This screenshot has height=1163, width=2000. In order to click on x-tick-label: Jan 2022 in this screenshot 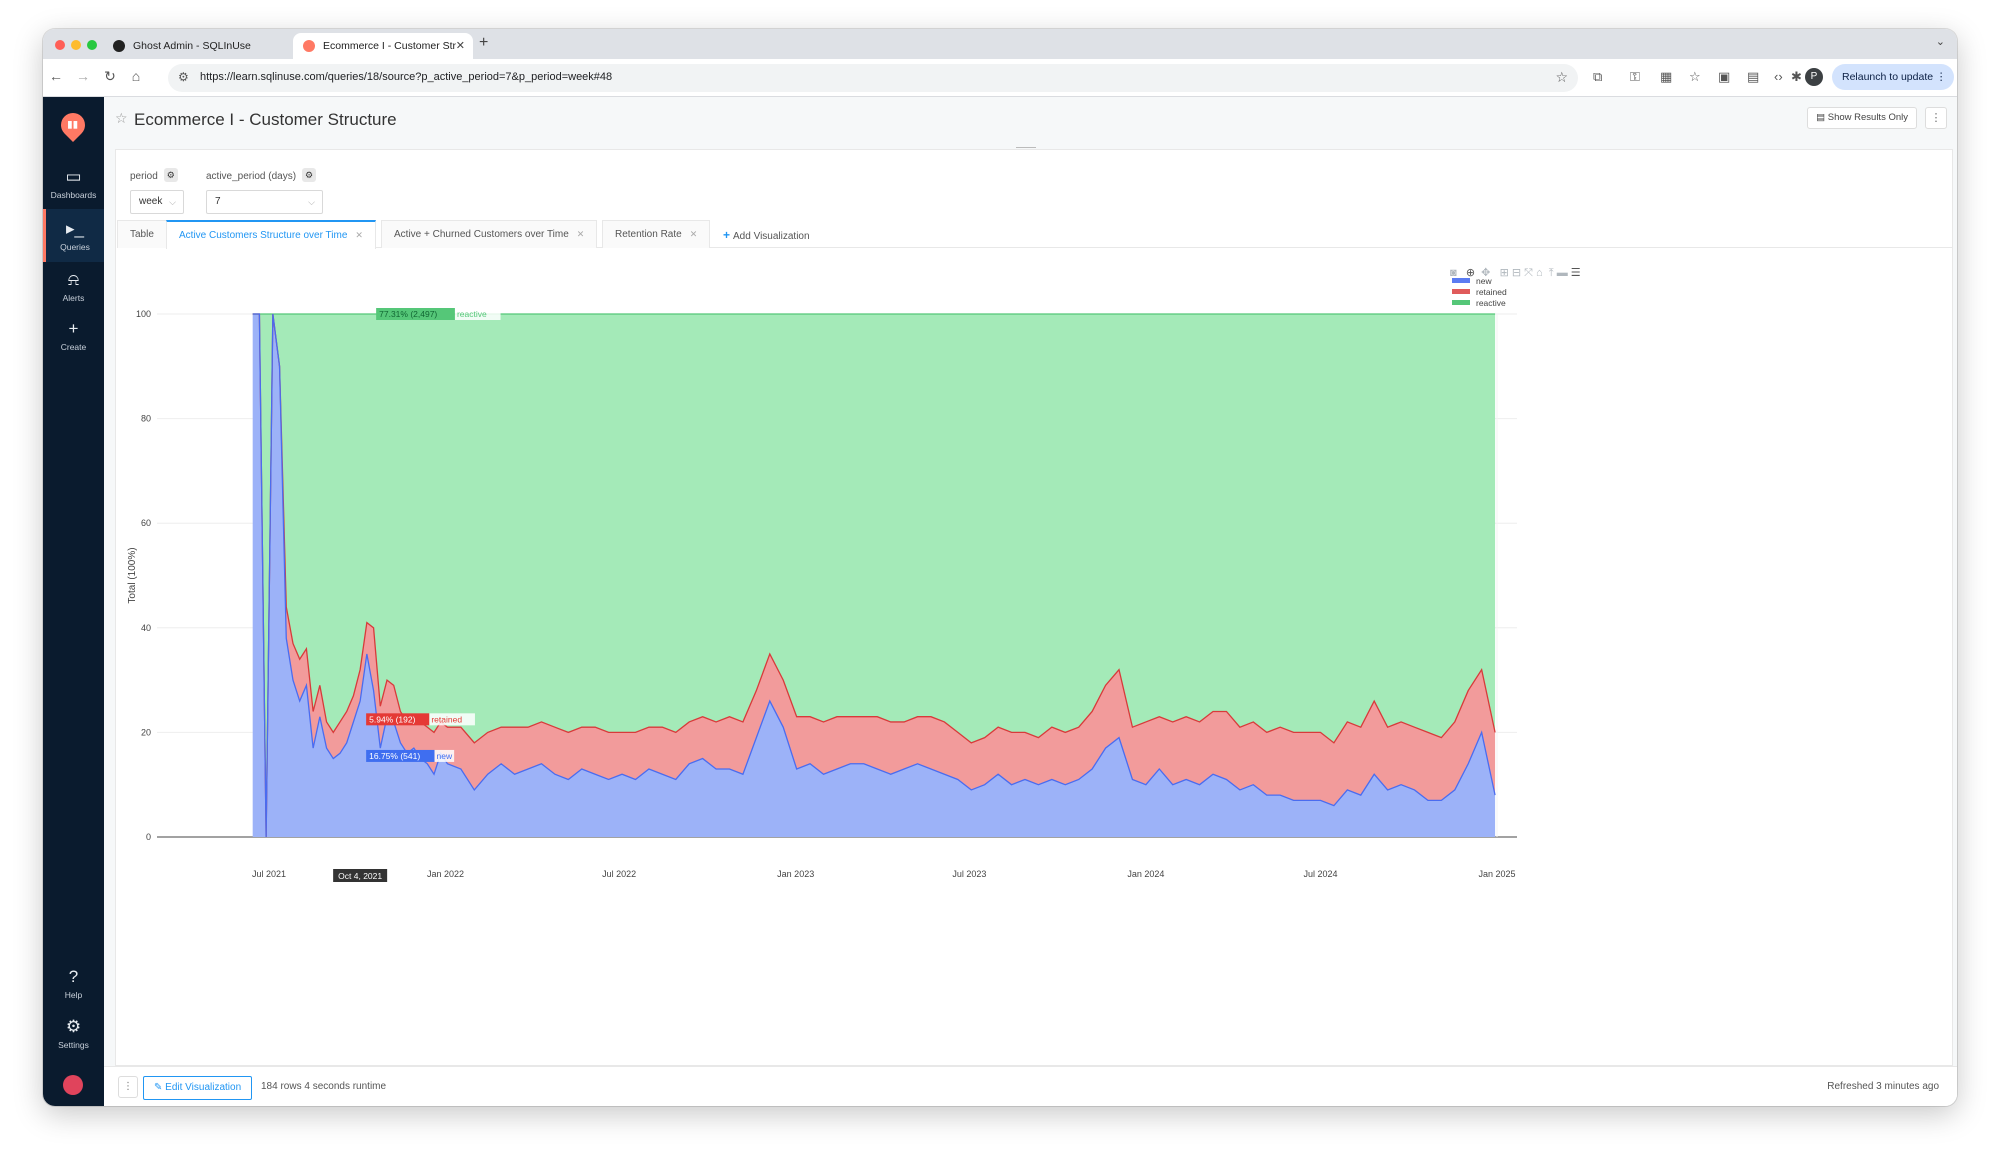, I will do `click(445, 874)`.